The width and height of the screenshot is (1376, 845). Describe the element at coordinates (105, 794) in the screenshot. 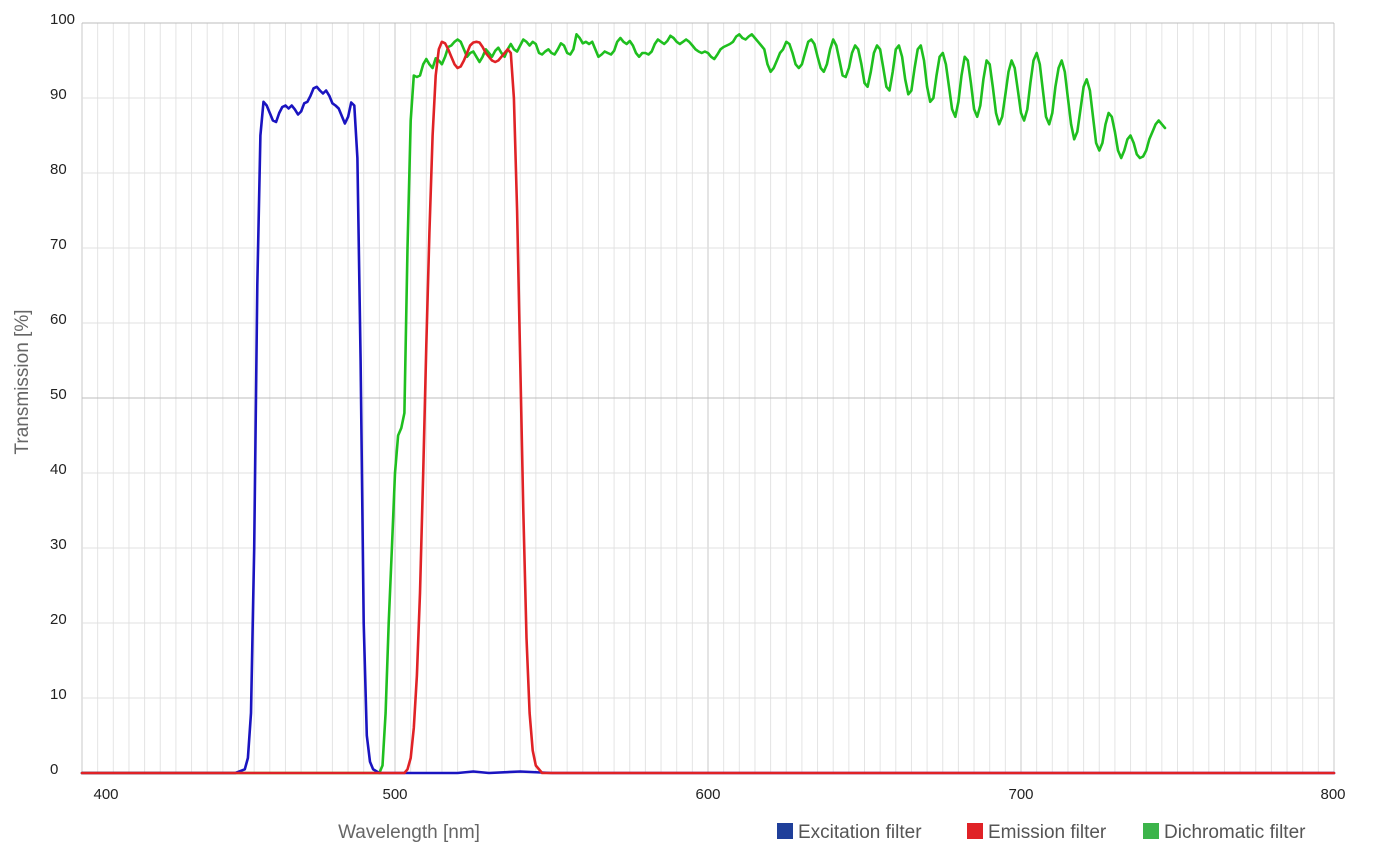

I see `x-tick-label: 400` at that location.